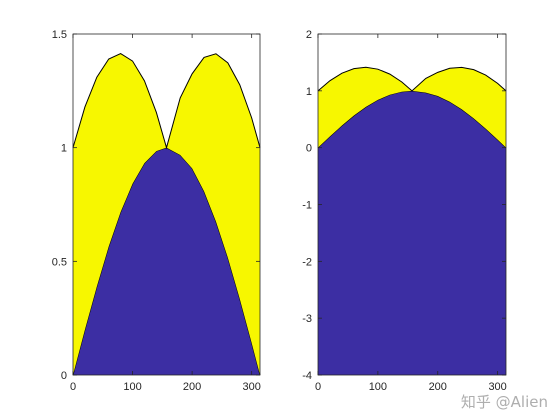 Image resolution: width=560 pixels, height=420 pixels. Describe the element at coordinates (64, 149) in the screenshot. I see `left-y-tick-label: 1` at that location.